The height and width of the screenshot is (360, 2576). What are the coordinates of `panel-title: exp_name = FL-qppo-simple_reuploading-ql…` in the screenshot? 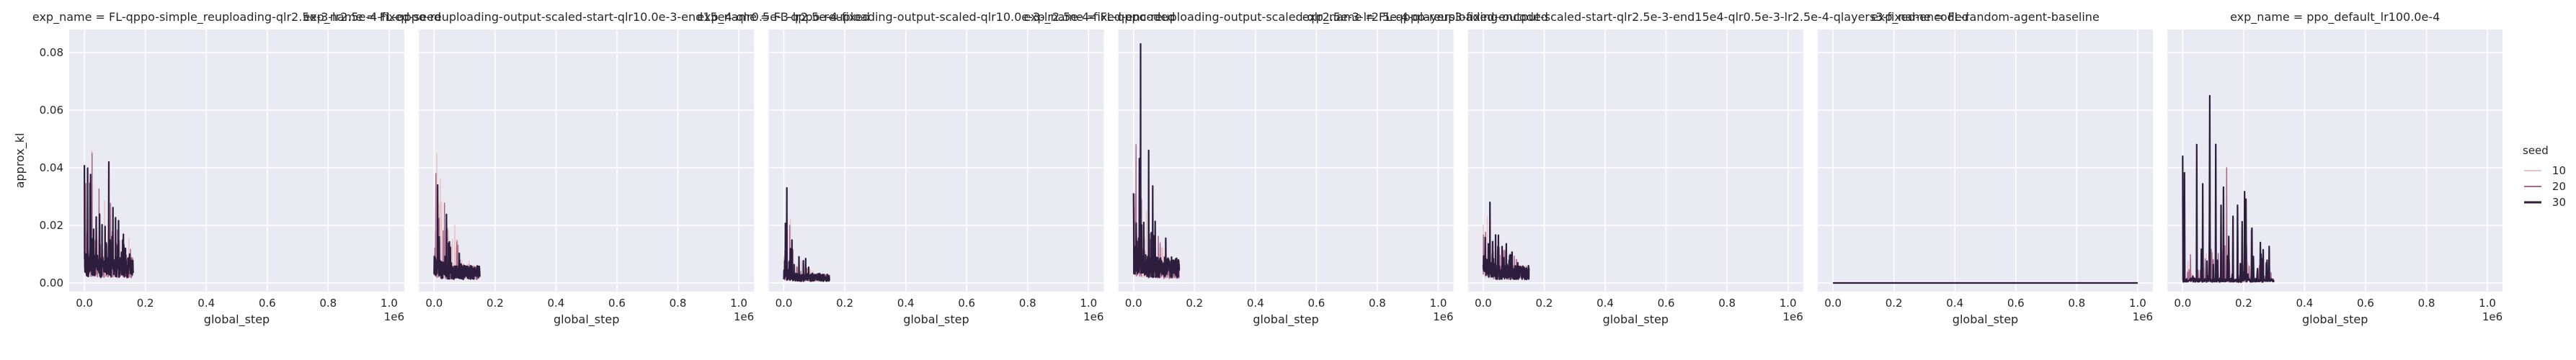 It's located at (236, 17).